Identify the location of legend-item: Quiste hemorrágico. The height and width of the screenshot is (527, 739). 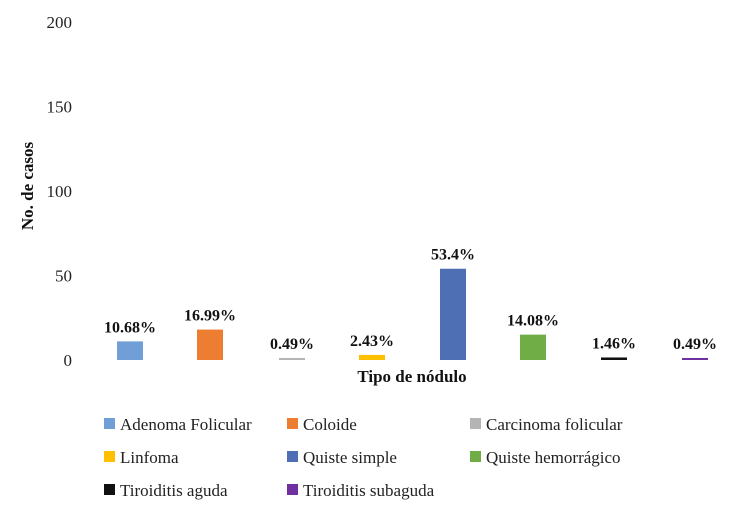
(545, 457).